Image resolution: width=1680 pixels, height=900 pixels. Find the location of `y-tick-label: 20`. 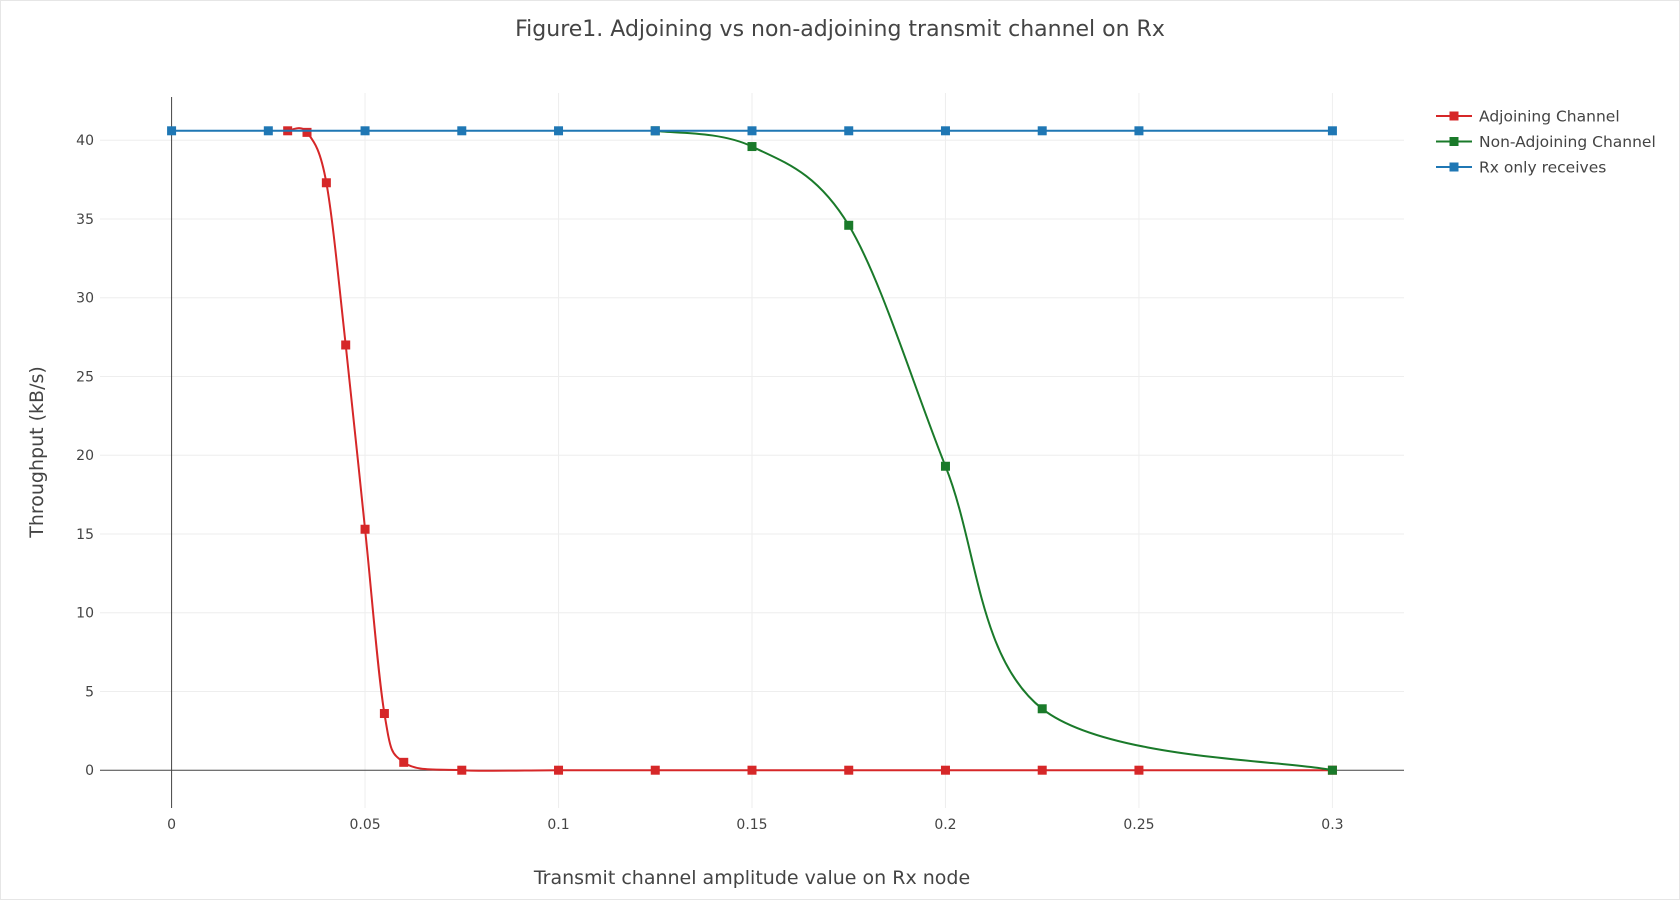

y-tick-label: 20 is located at coordinates (85, 456).